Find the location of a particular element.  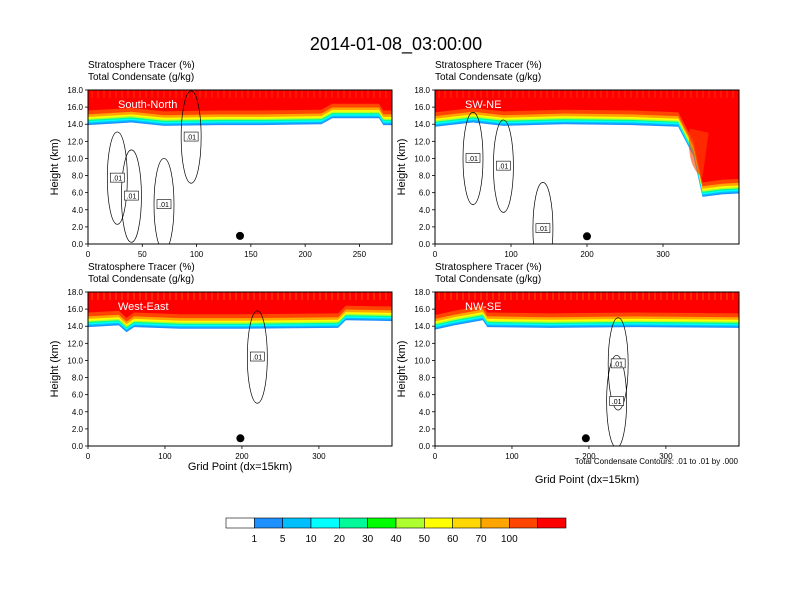

colorbar-label: 60 is located at coordinates (453, 539).